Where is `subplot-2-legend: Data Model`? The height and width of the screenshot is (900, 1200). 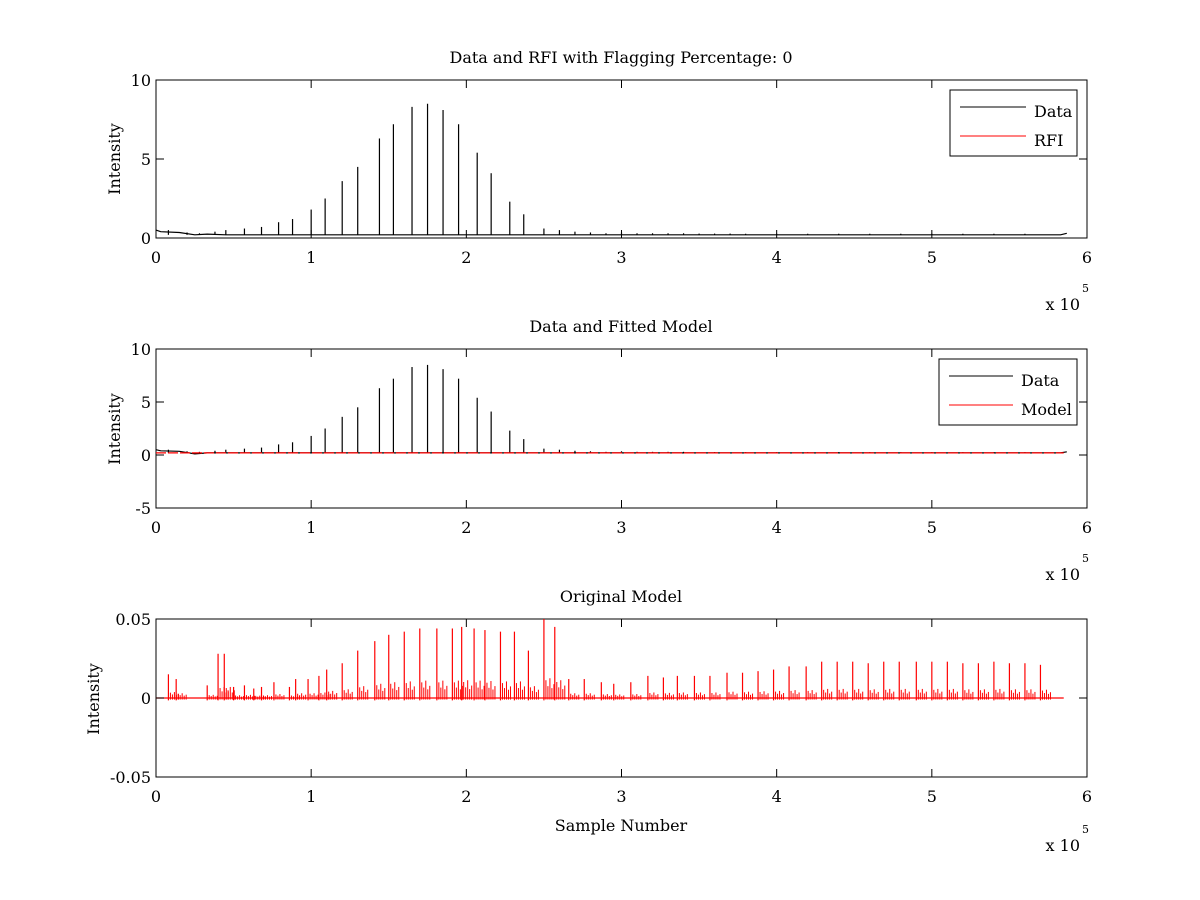 subplot-2-legend: Data Model is located at coordinates (1008, 392).